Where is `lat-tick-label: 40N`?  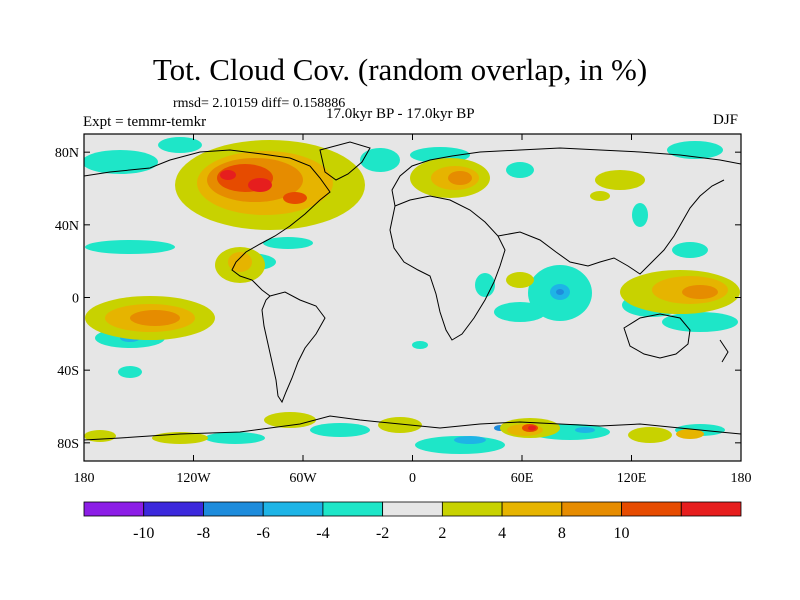 lat-tick-label: 40N is located at coordinates (67, 226).